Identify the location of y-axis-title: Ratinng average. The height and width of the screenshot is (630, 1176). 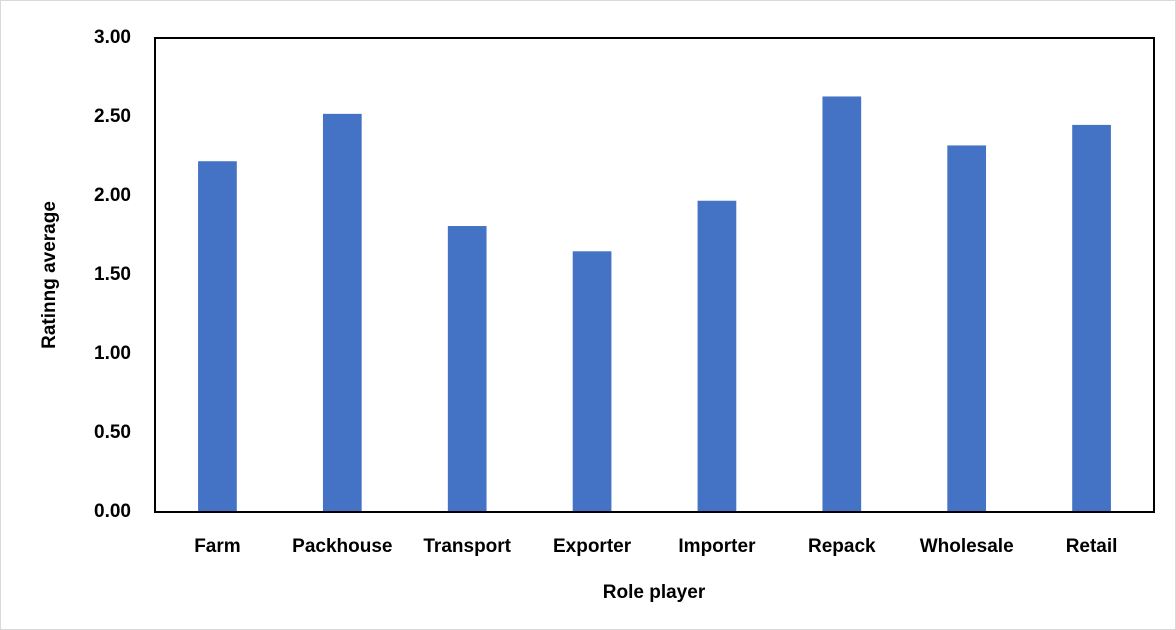
(49, 275).